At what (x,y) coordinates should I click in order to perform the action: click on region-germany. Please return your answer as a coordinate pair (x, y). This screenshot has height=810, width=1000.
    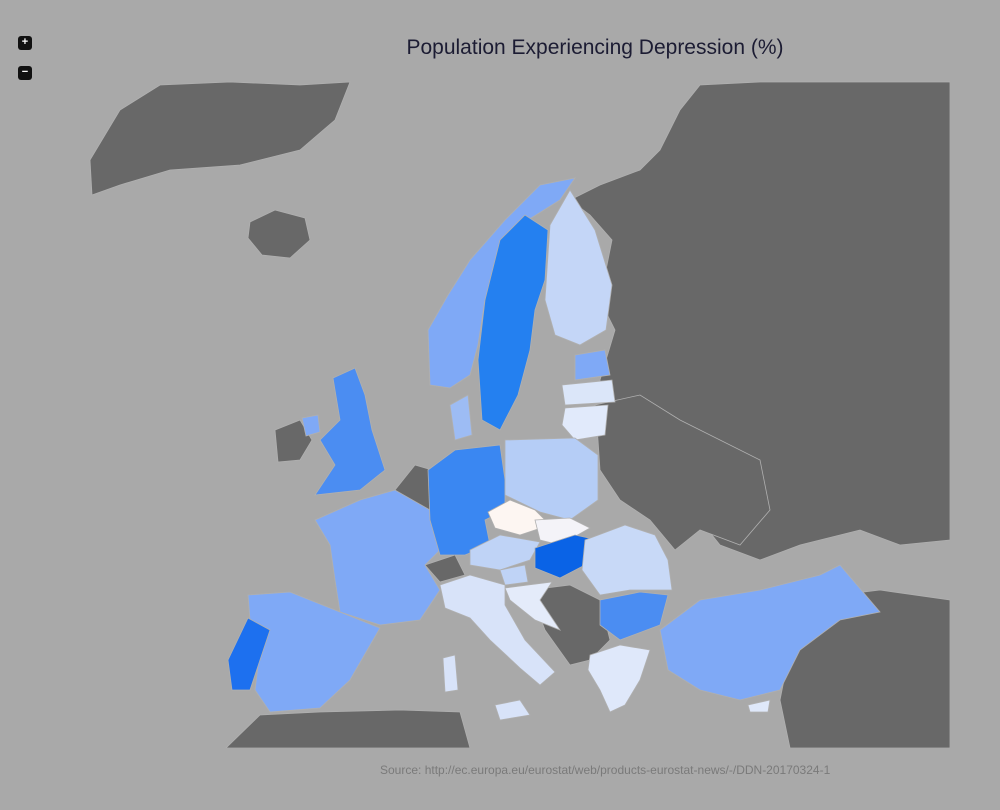
    Looking at the image, I should click on (466, 500).